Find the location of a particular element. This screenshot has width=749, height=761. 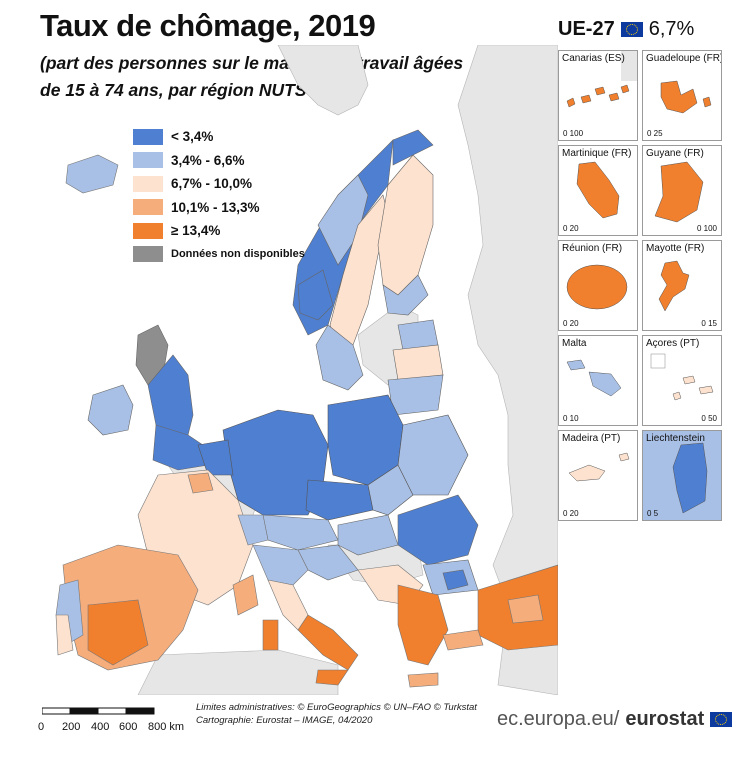

inset-malta: Malta 0 10 is located at coordinates (598, 380).